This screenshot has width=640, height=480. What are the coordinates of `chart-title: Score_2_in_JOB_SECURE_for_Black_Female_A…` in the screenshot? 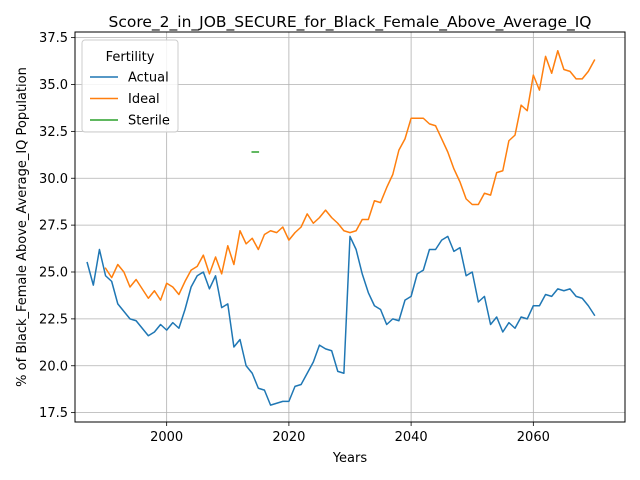 It's located at (349, 22).